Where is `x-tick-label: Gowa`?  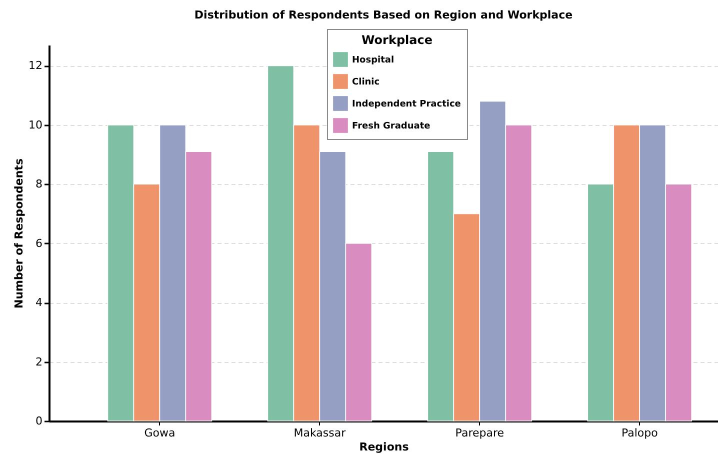
x-tick-label: Gowa is located at coordinates (160, 433).